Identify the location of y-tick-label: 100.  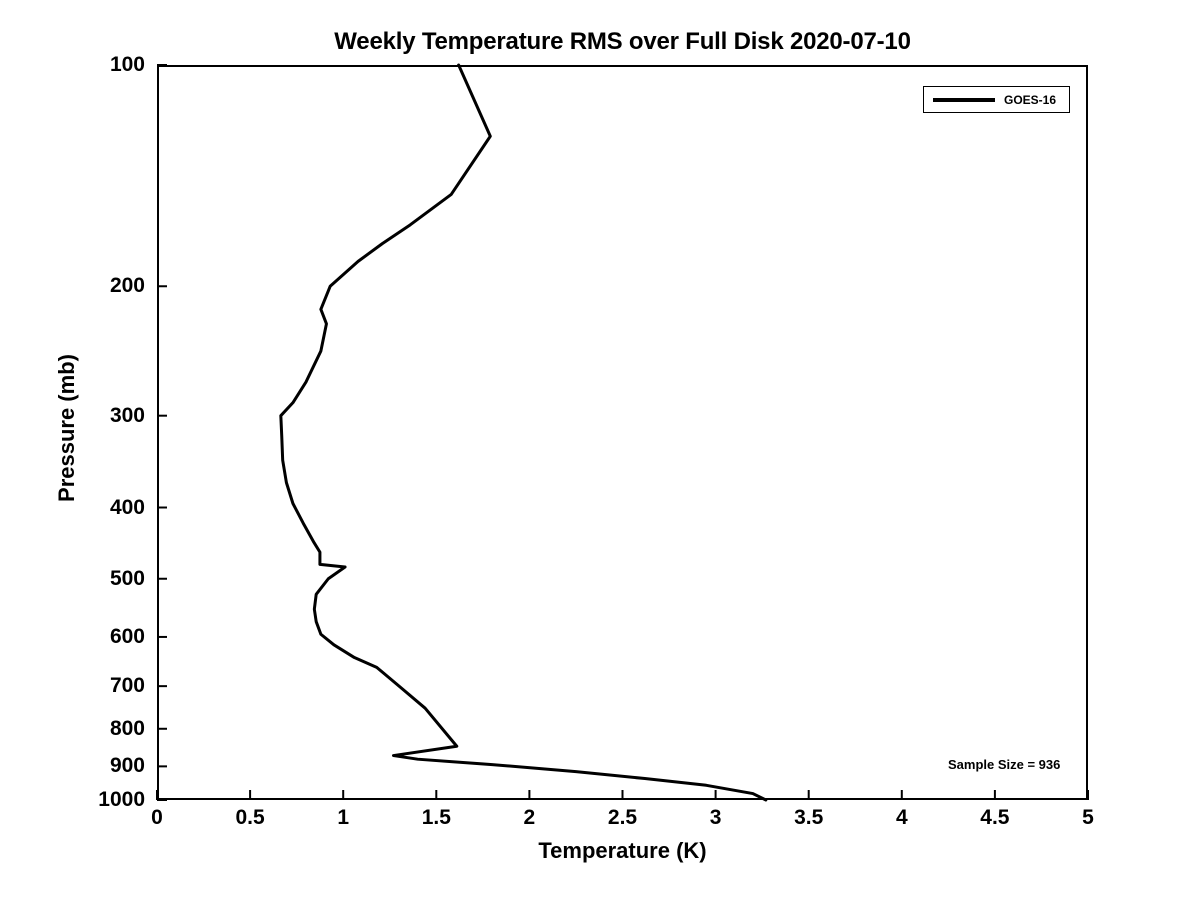
(127, 64).